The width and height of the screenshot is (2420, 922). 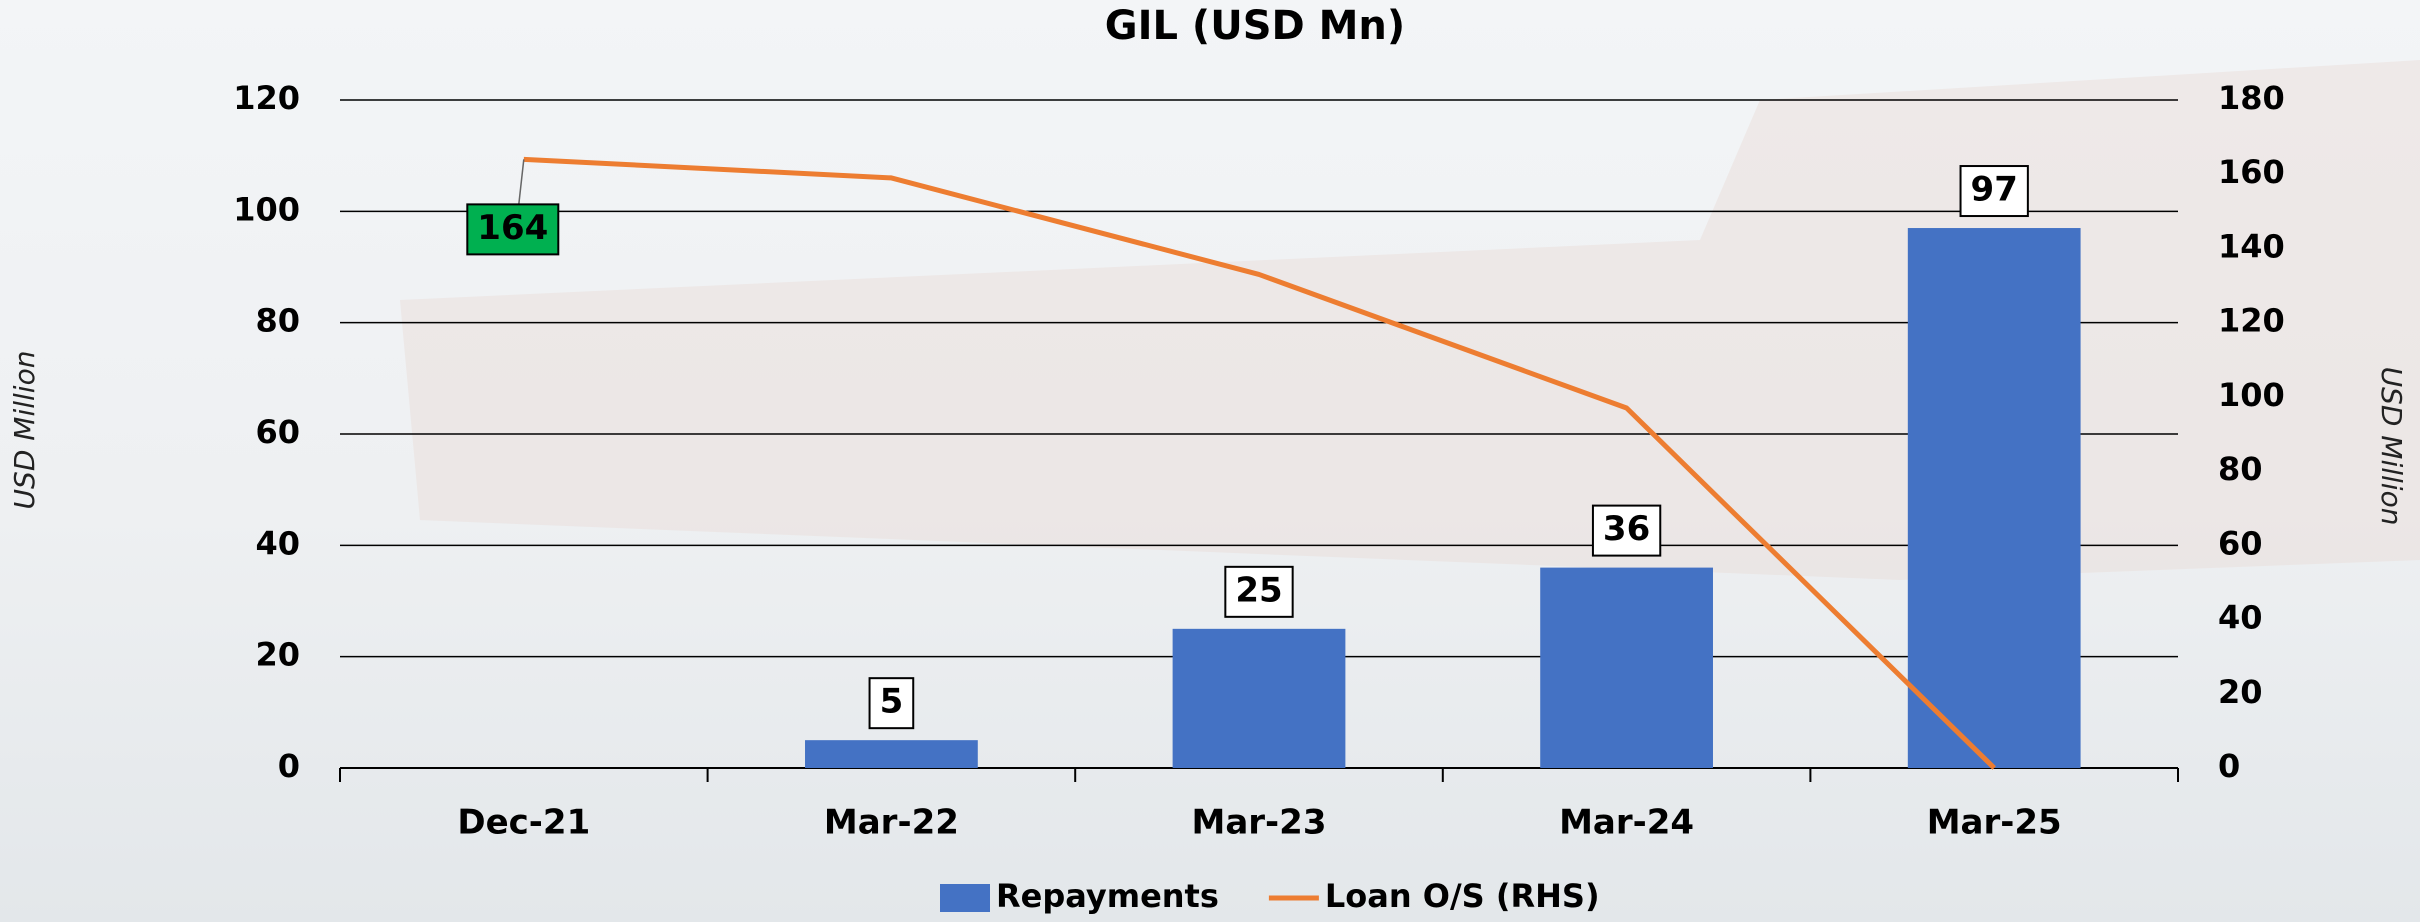 What do you see at coordinates (2240, 692) in the screenshot?
I see `y2-tick-label: 20` at bounding box center [2240, 692].